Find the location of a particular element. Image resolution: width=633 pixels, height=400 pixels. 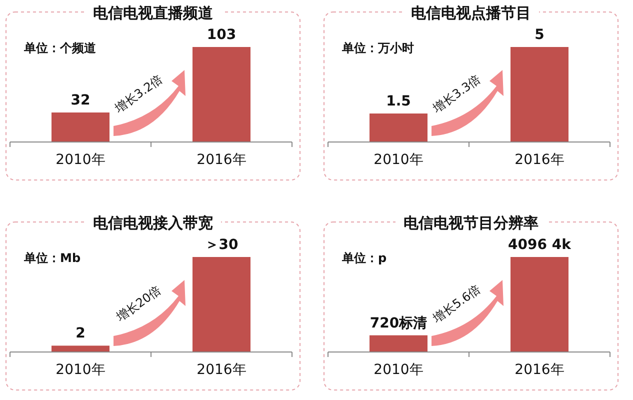

annotation: 单位：万小时 is located at coordinates (377, 48).